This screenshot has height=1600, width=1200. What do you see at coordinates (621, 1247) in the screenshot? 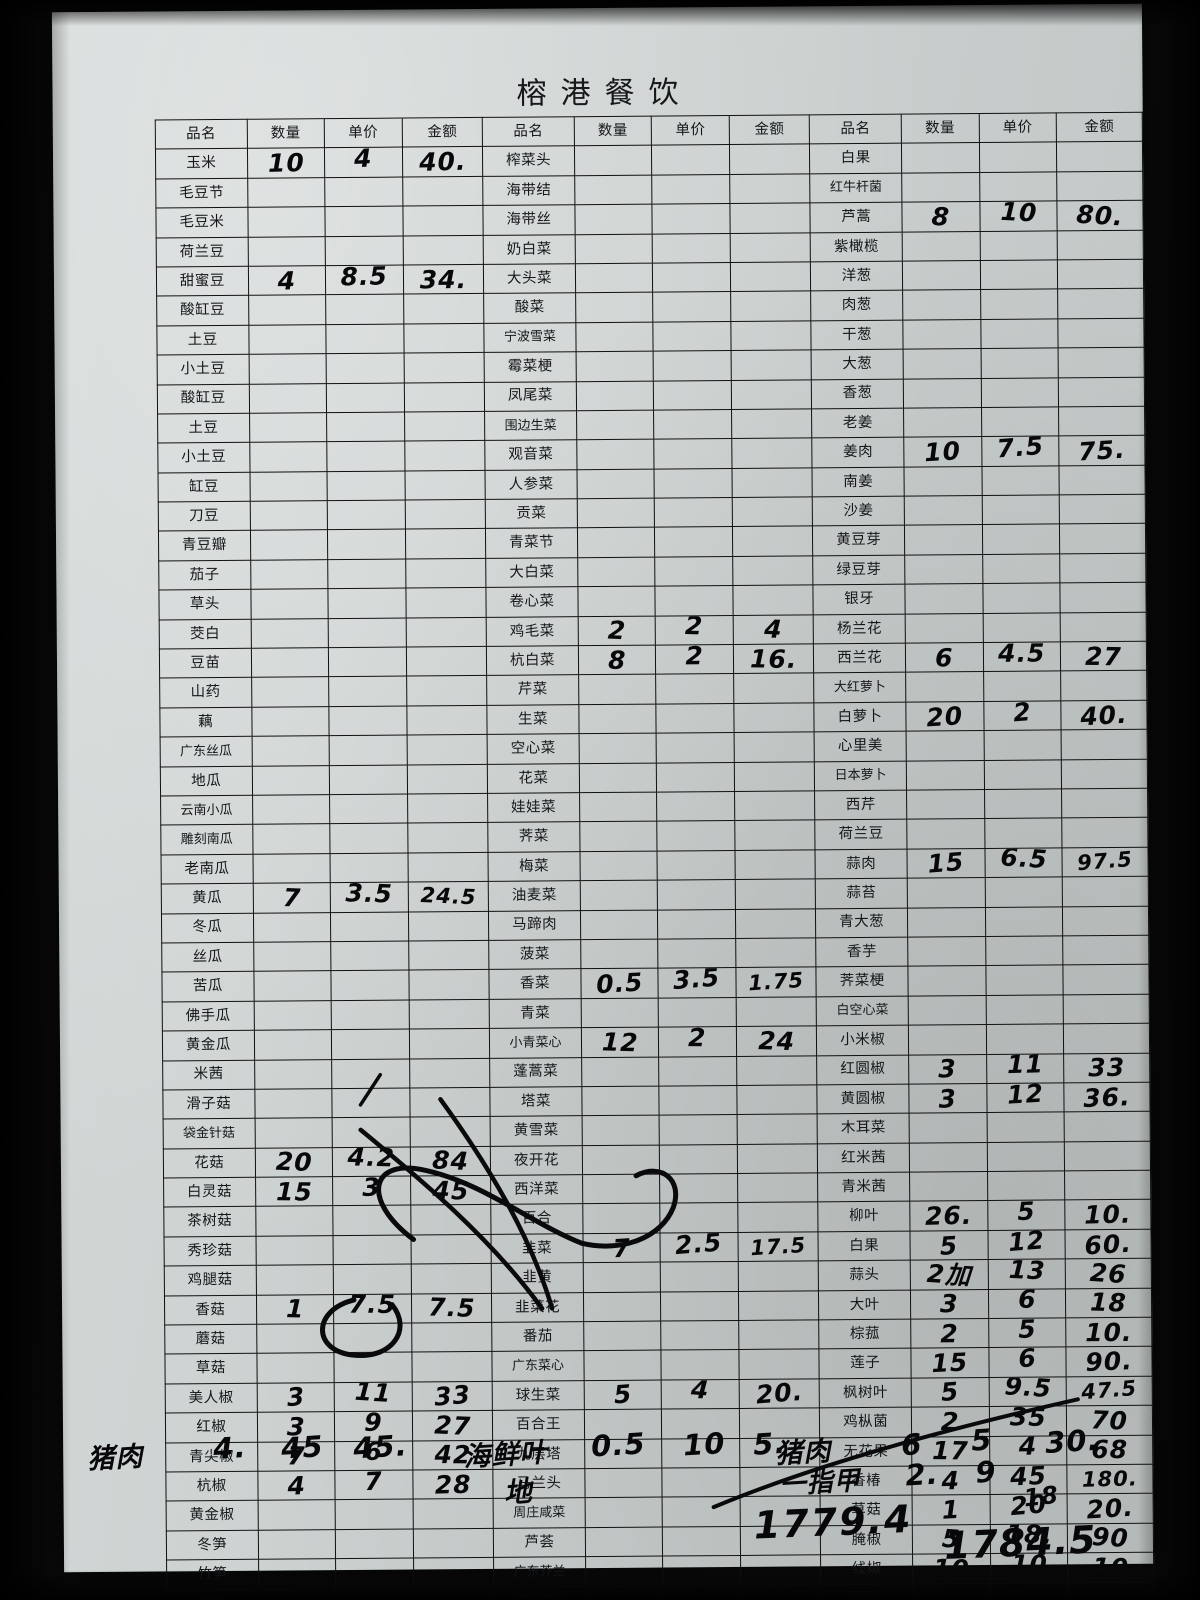
I see `quantity-cell: 7` at bounding box center [621, 1247].